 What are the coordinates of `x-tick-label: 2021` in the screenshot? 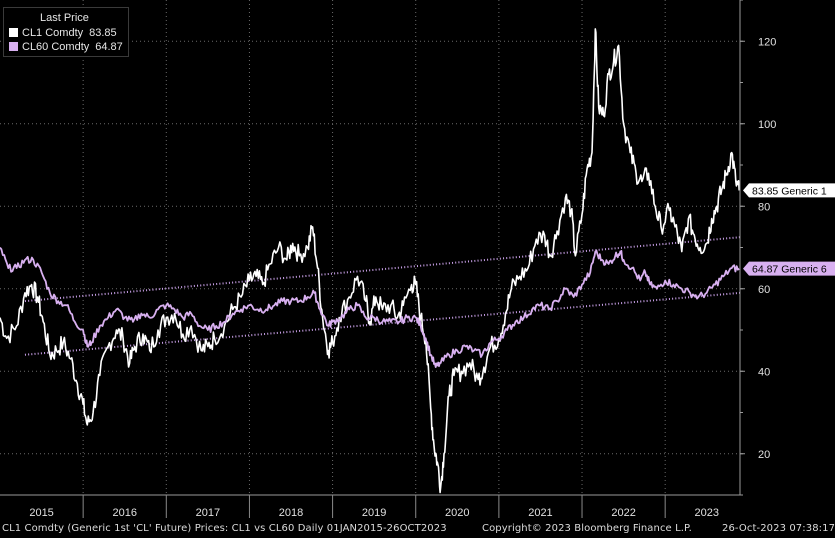 It's located at (540, 513).